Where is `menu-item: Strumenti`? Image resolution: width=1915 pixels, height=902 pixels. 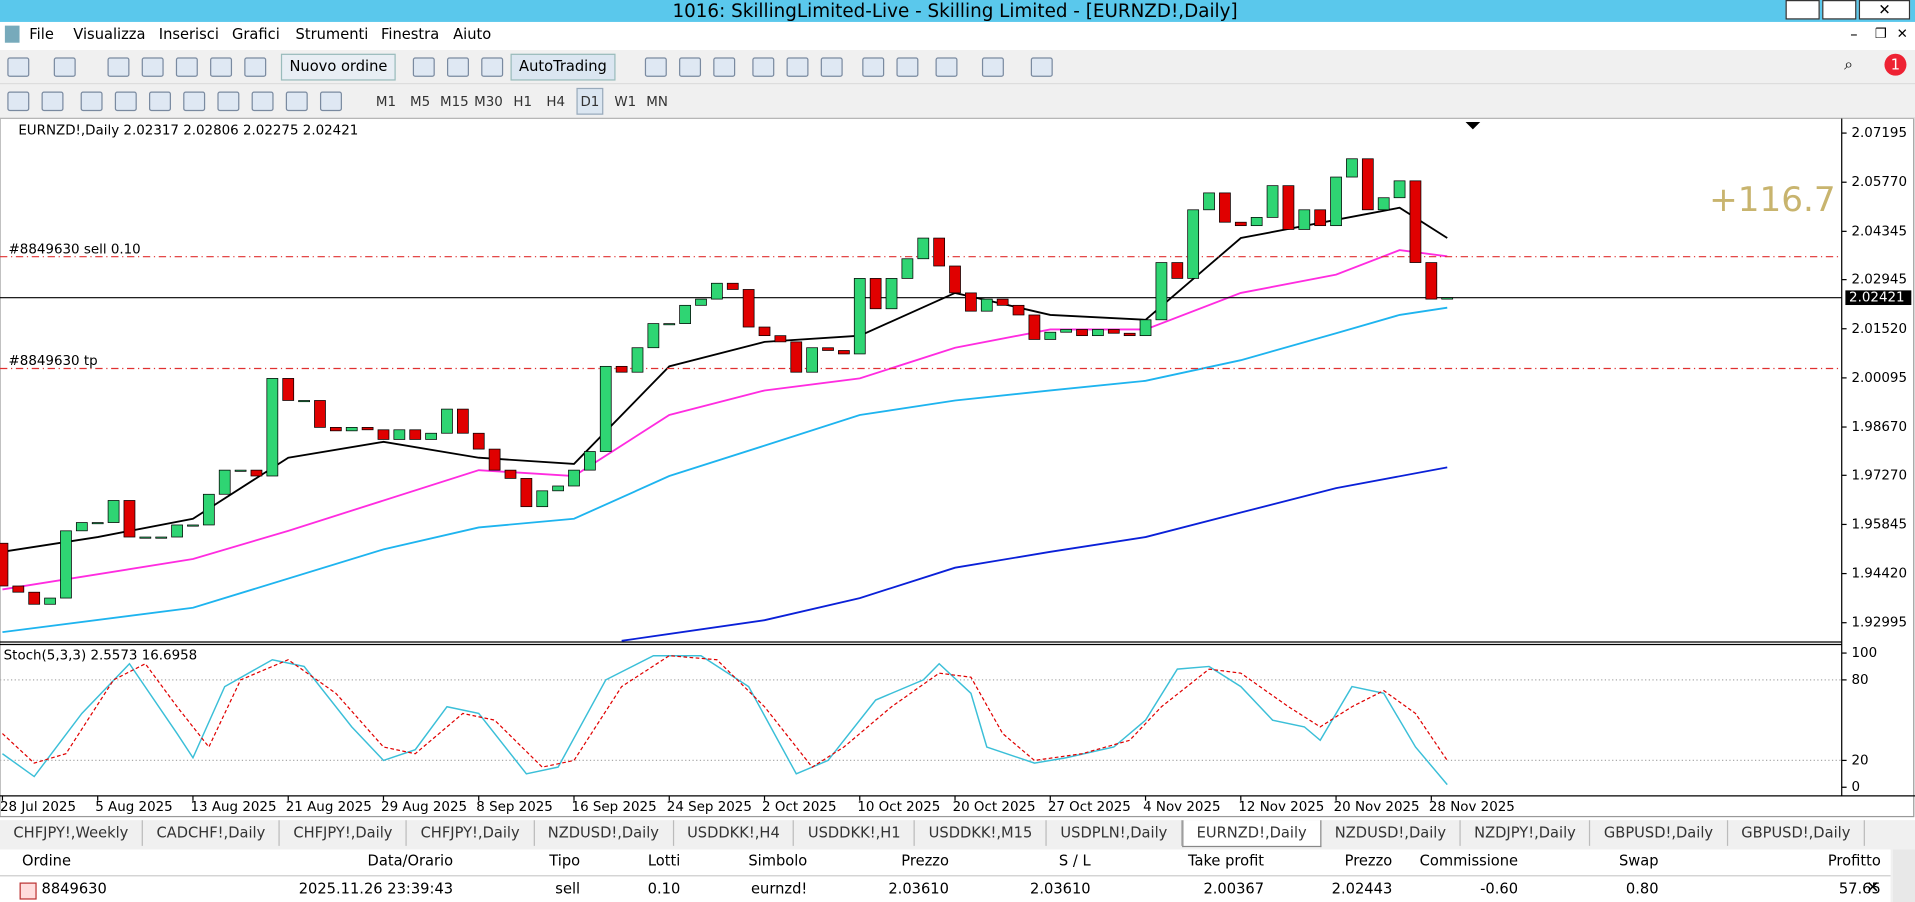 menu-item: Strumenti is located at coordinates (332, 34).